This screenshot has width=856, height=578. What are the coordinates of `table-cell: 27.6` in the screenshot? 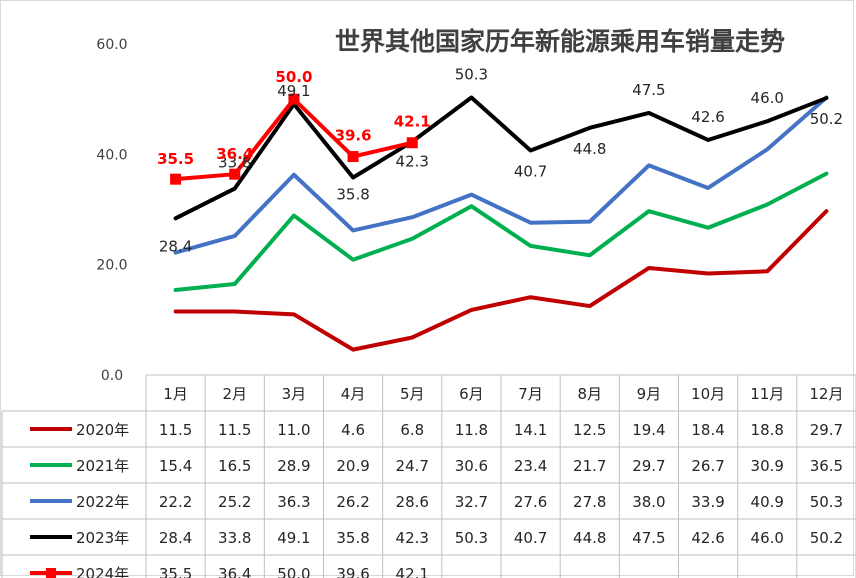 It's located at (530, 502).